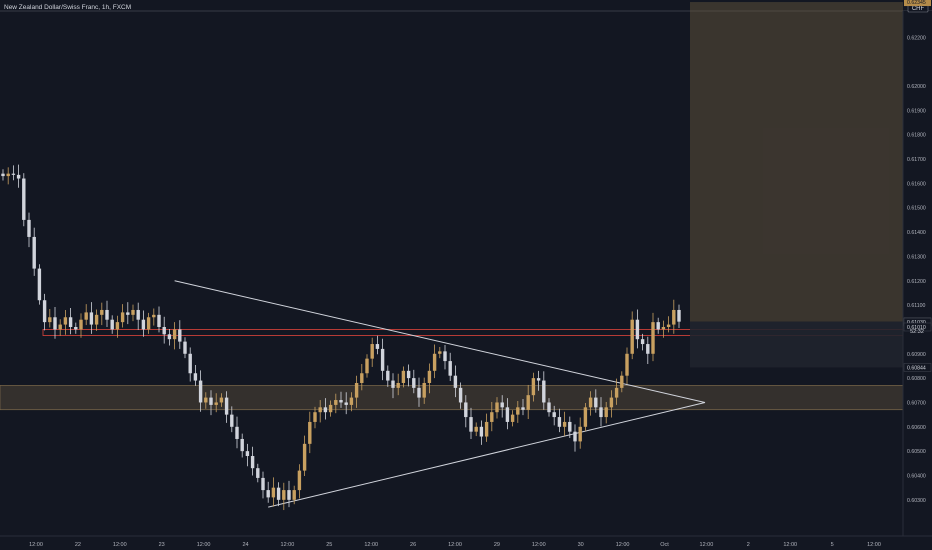 The height and width of the screenshot is (550, 932). What do you see at coordinates (916, 282) in the screenshot?
I see `y-tick-label: 0.61200` at bounding box center [916, 282].